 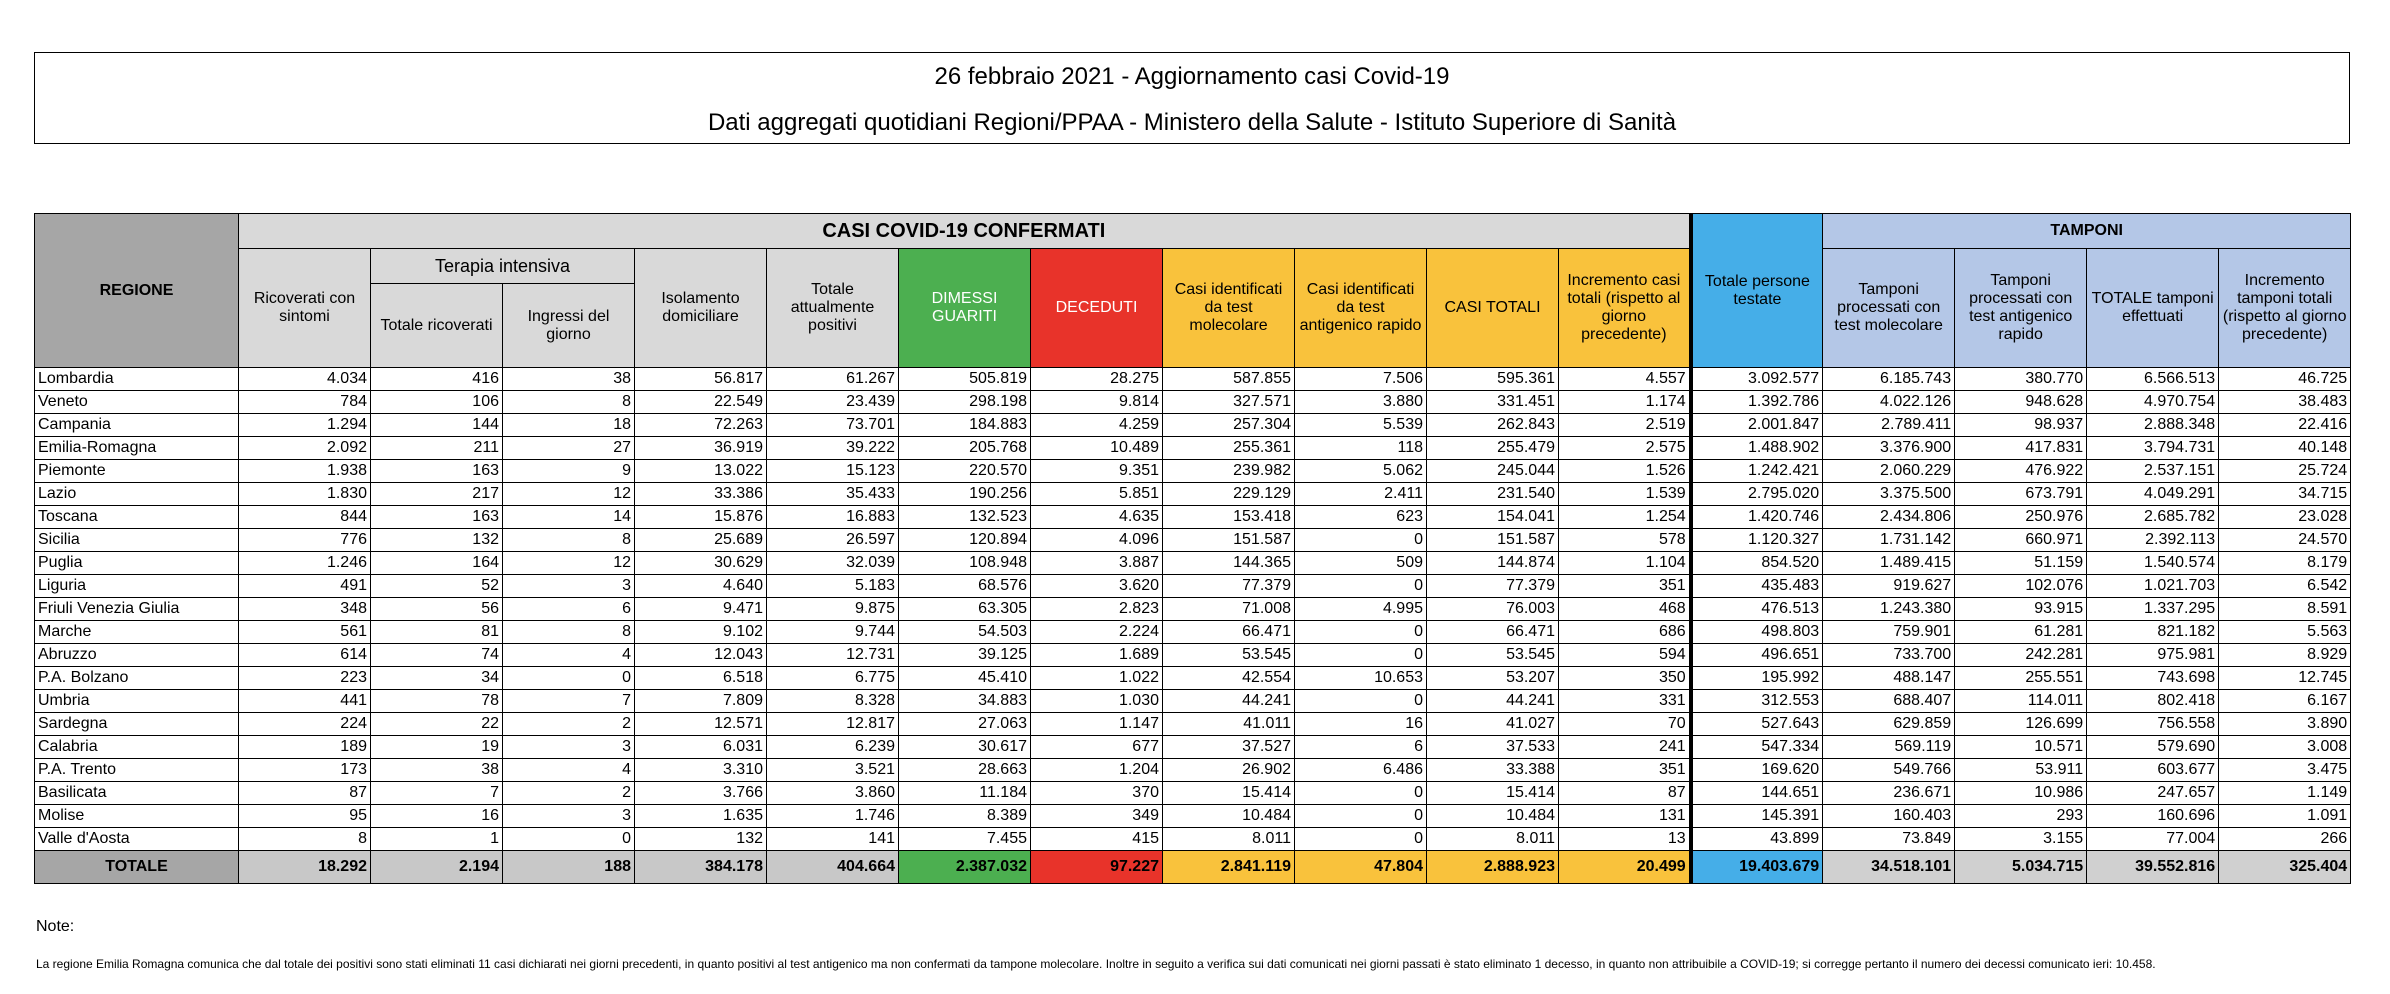 I want to click on cell-value: 759.901, so click(x=1889, y=632).